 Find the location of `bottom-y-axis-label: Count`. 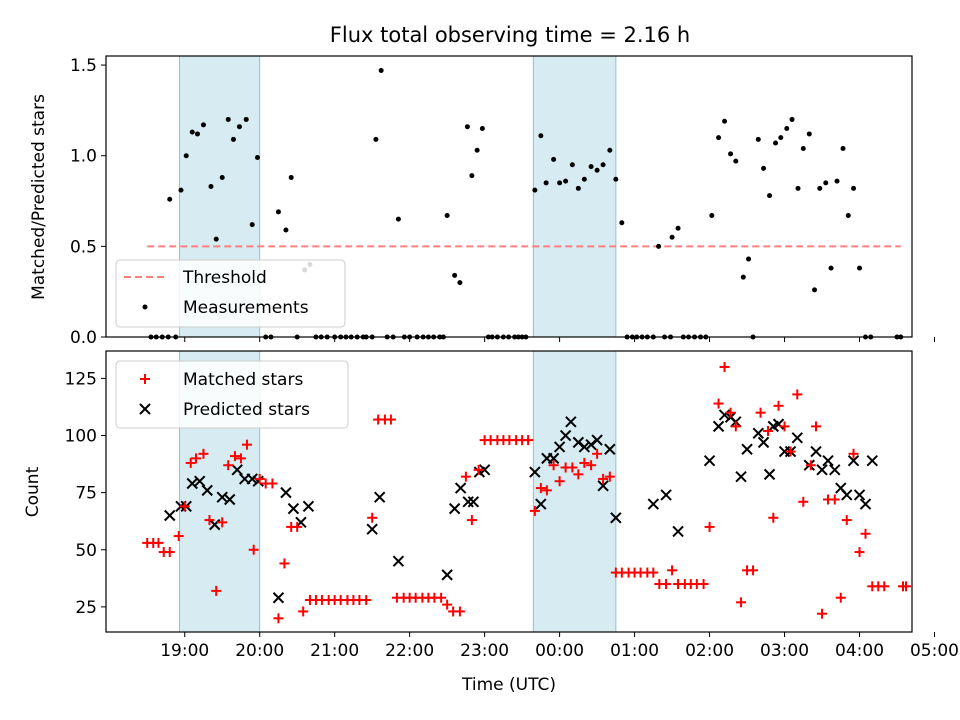

bottom-y-axis-label: Count is located at coordinates (33, 491).